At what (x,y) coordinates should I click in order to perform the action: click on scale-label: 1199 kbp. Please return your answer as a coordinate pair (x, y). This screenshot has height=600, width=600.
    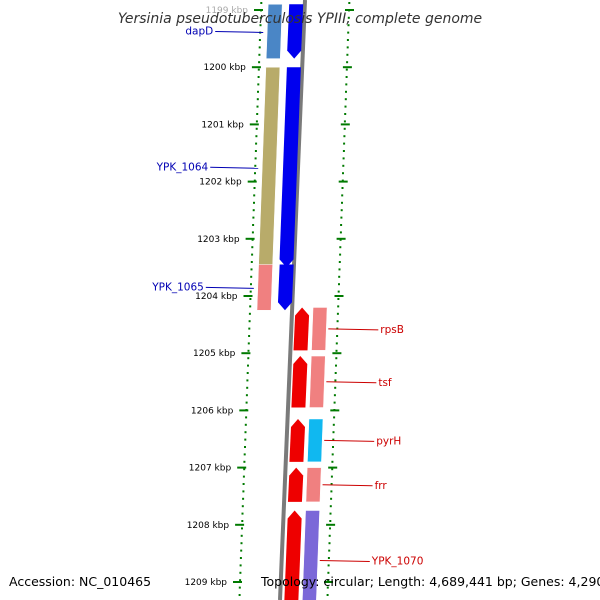
    Looking at the image, I should click on (227, 11).